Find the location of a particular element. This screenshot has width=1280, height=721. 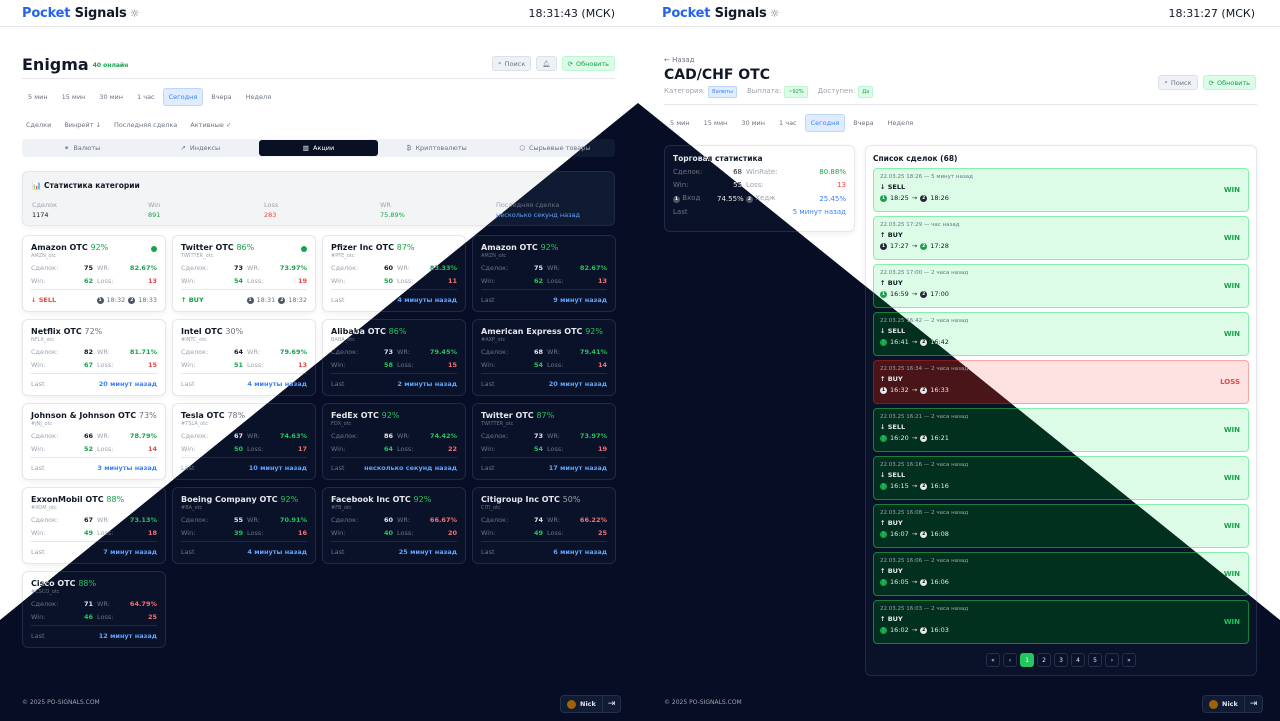

entry-time: 16:59 is located at coordinates (899, 294).